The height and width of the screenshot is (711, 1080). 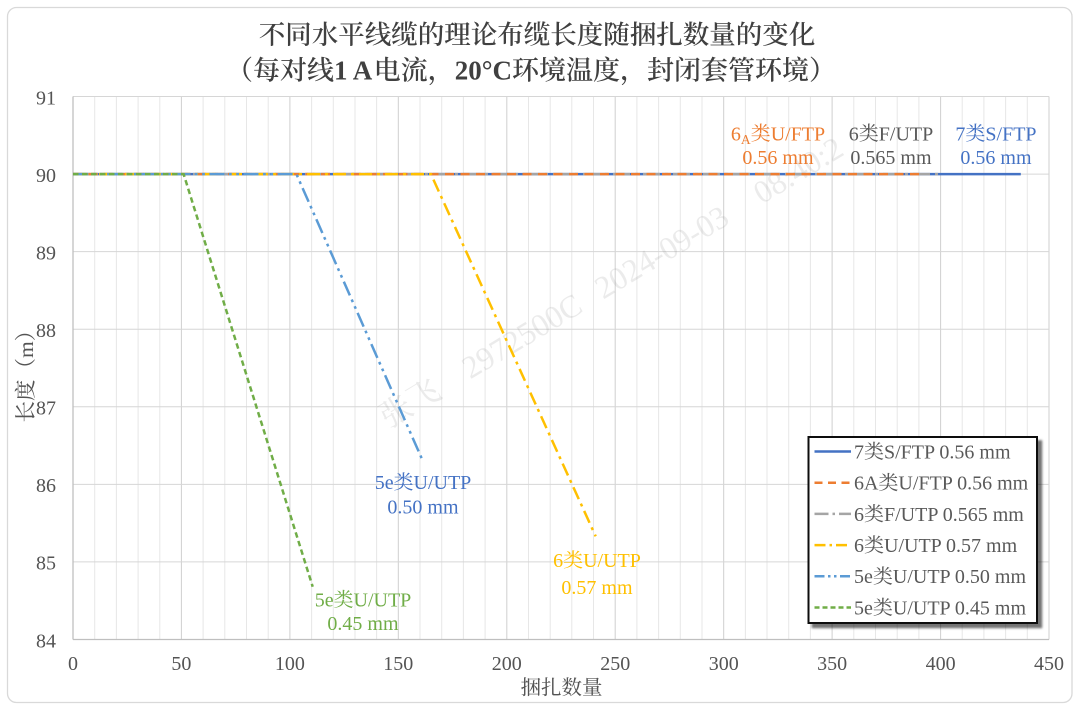 What do you see at coordinates (26, 349) in the screenshot?
I see `svg-text: m` at bounding box center [26, 349].